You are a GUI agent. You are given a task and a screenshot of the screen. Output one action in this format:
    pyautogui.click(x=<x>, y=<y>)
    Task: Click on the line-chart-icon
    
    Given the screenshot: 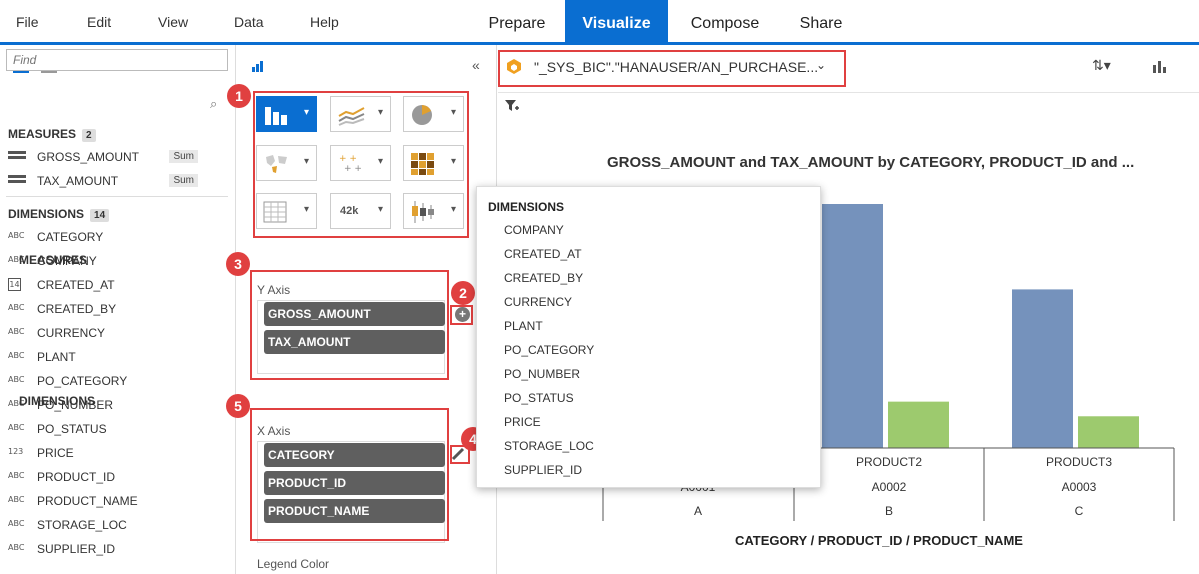 What is the action you would take?
    pyautogui.click(x=351, y=116)
    